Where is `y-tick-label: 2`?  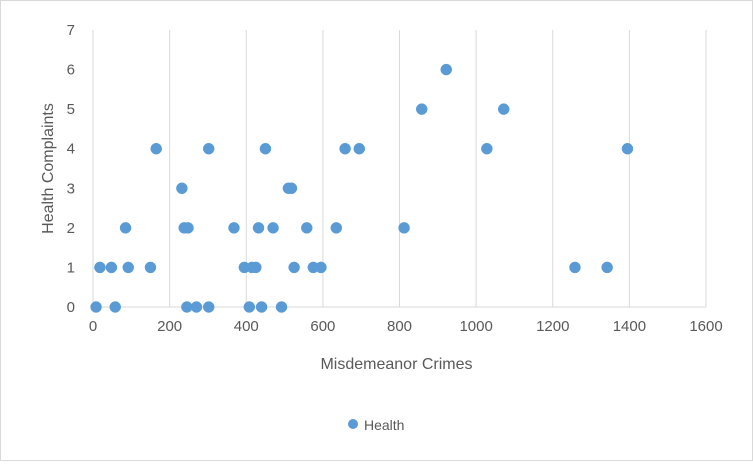 y-tick-label: 2 is located at coordinates (71, 228).